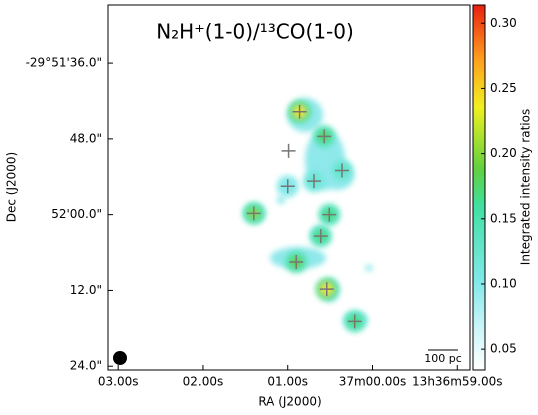 The height and width of the screenshot is (415, 538). What do you see at coordinates (120, 358) in the screenshot?
I see `beam` at bounding box center [120, 358].